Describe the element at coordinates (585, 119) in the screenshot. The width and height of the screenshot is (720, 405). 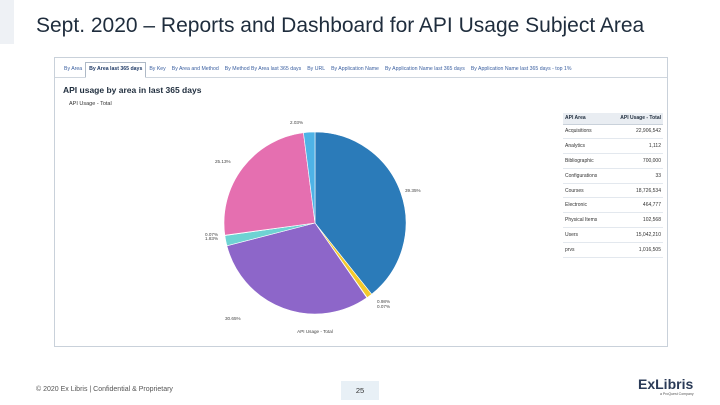
I see `table-header: API Area` at that location.